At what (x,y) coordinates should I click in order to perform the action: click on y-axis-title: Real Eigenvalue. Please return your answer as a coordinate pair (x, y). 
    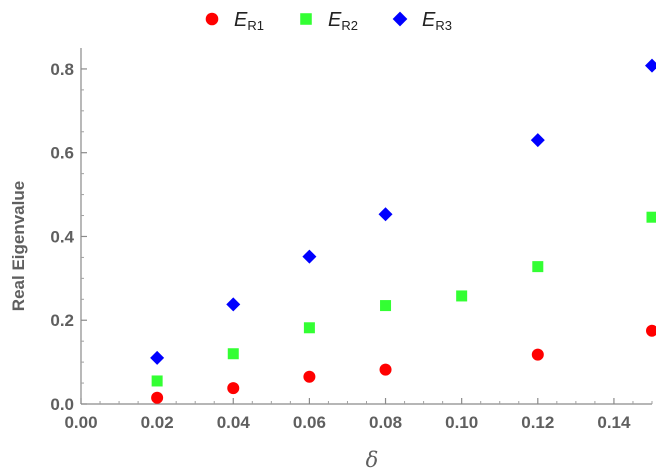
    Looking at the image, I should click on (18, 246).